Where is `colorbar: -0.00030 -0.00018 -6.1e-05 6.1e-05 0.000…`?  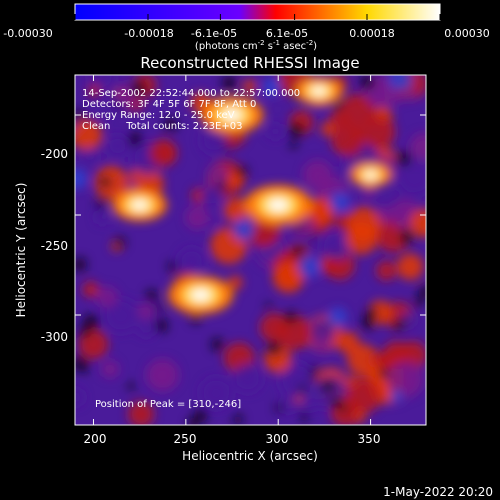
colorbar: -0.00030 -0.00018 -6.1e-05 6.1e-05 0.000… is located at coordinates (246, 27).